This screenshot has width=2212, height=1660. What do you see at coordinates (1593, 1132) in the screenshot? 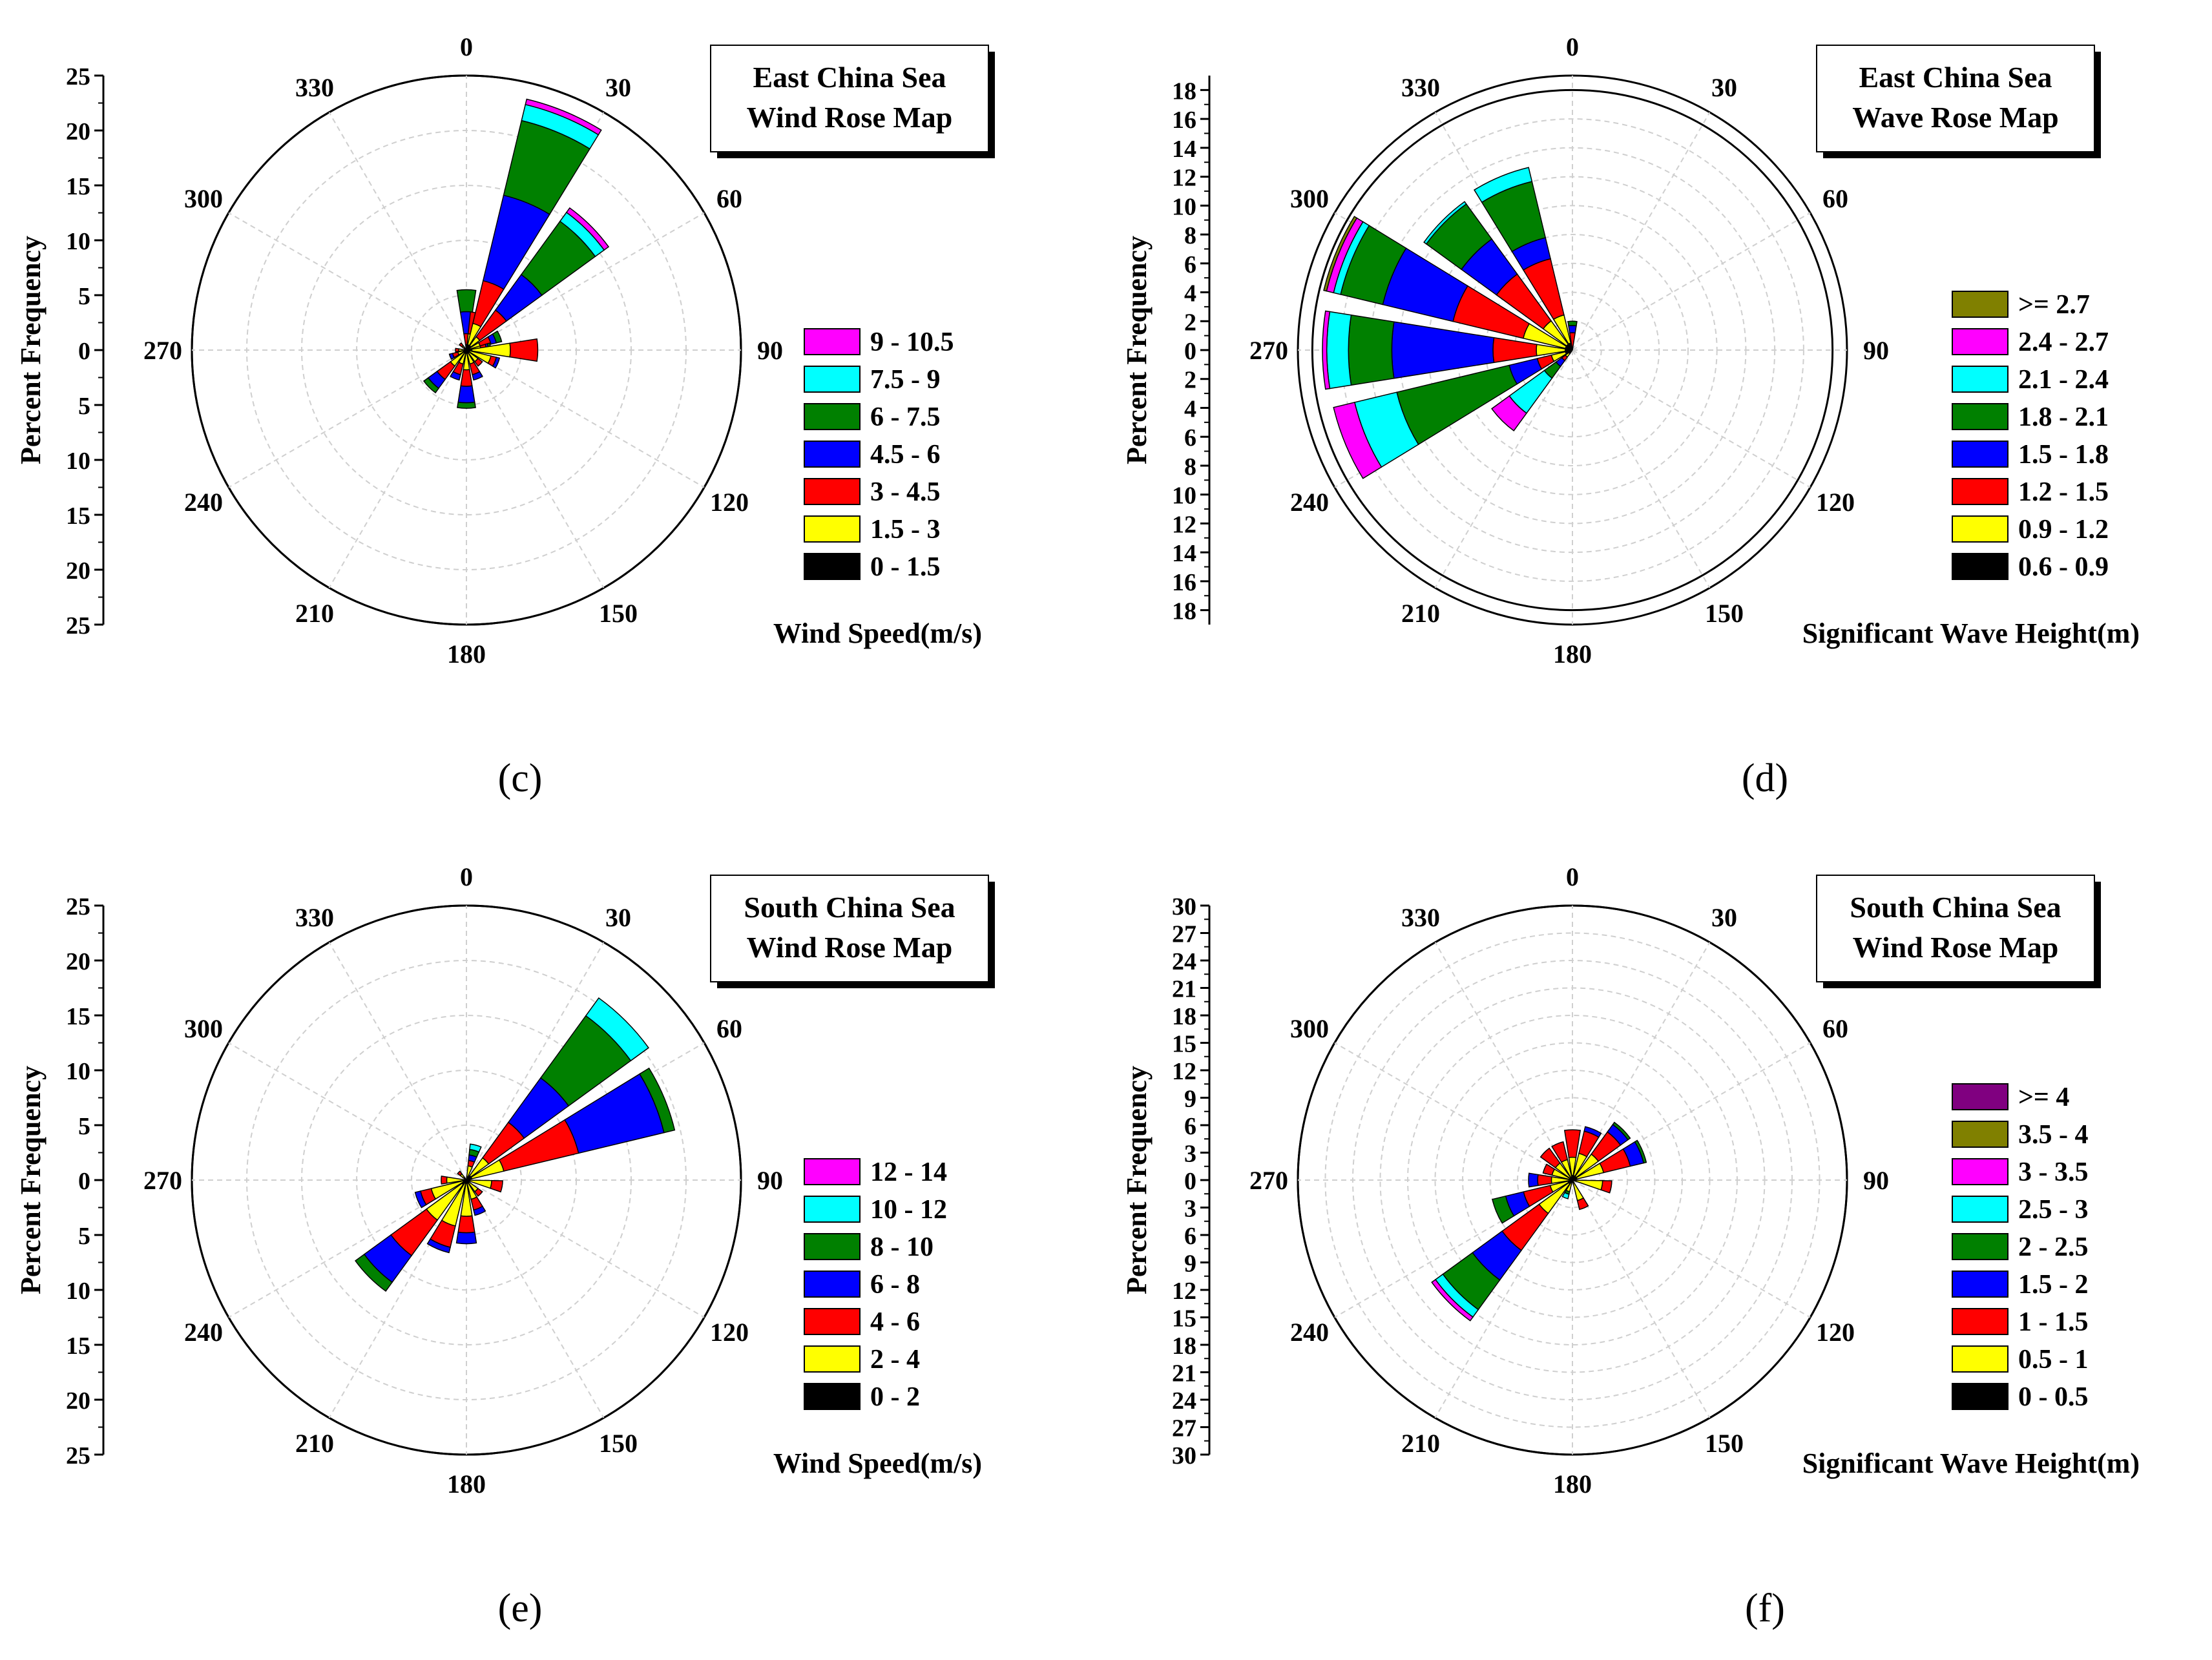
I see `wedge-22.5-1.5-2` at bounding box center [1593, 1132].